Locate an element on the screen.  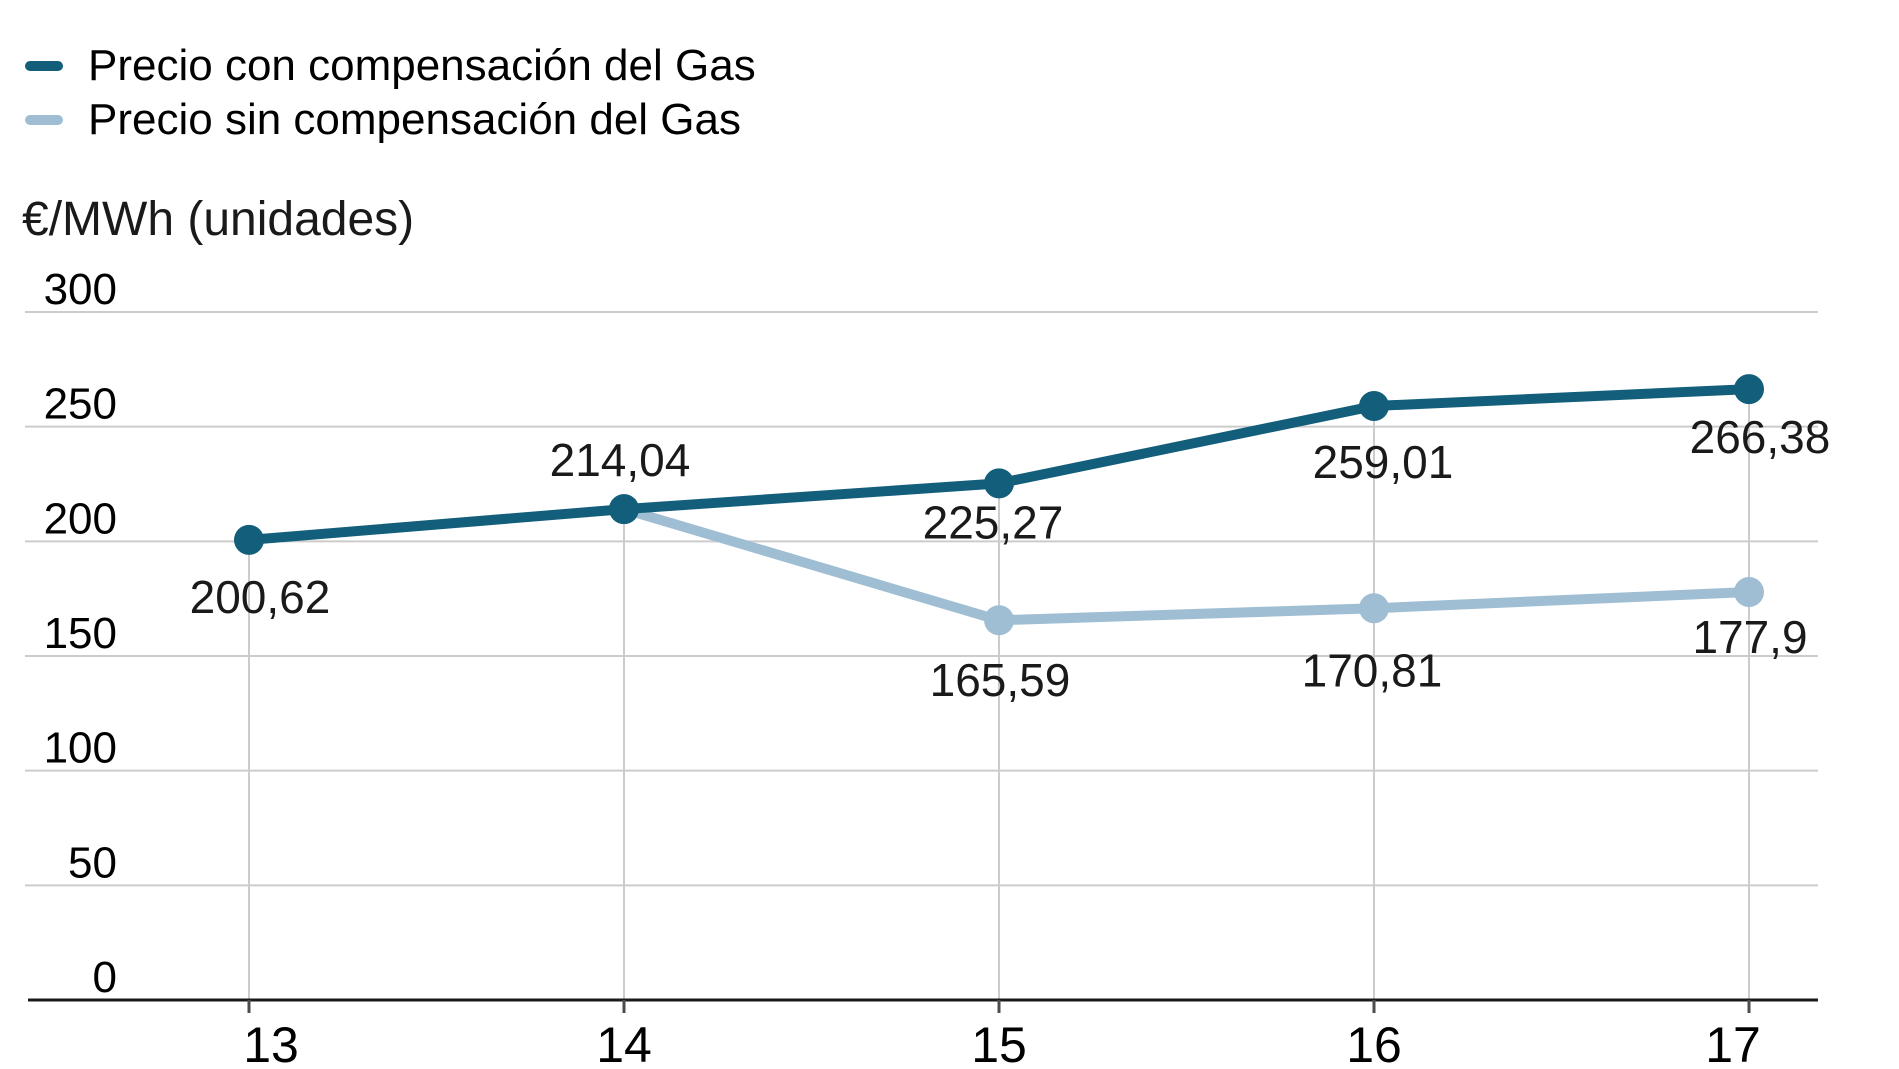
data-label: 200,62 is located at coordinates (260, 597).